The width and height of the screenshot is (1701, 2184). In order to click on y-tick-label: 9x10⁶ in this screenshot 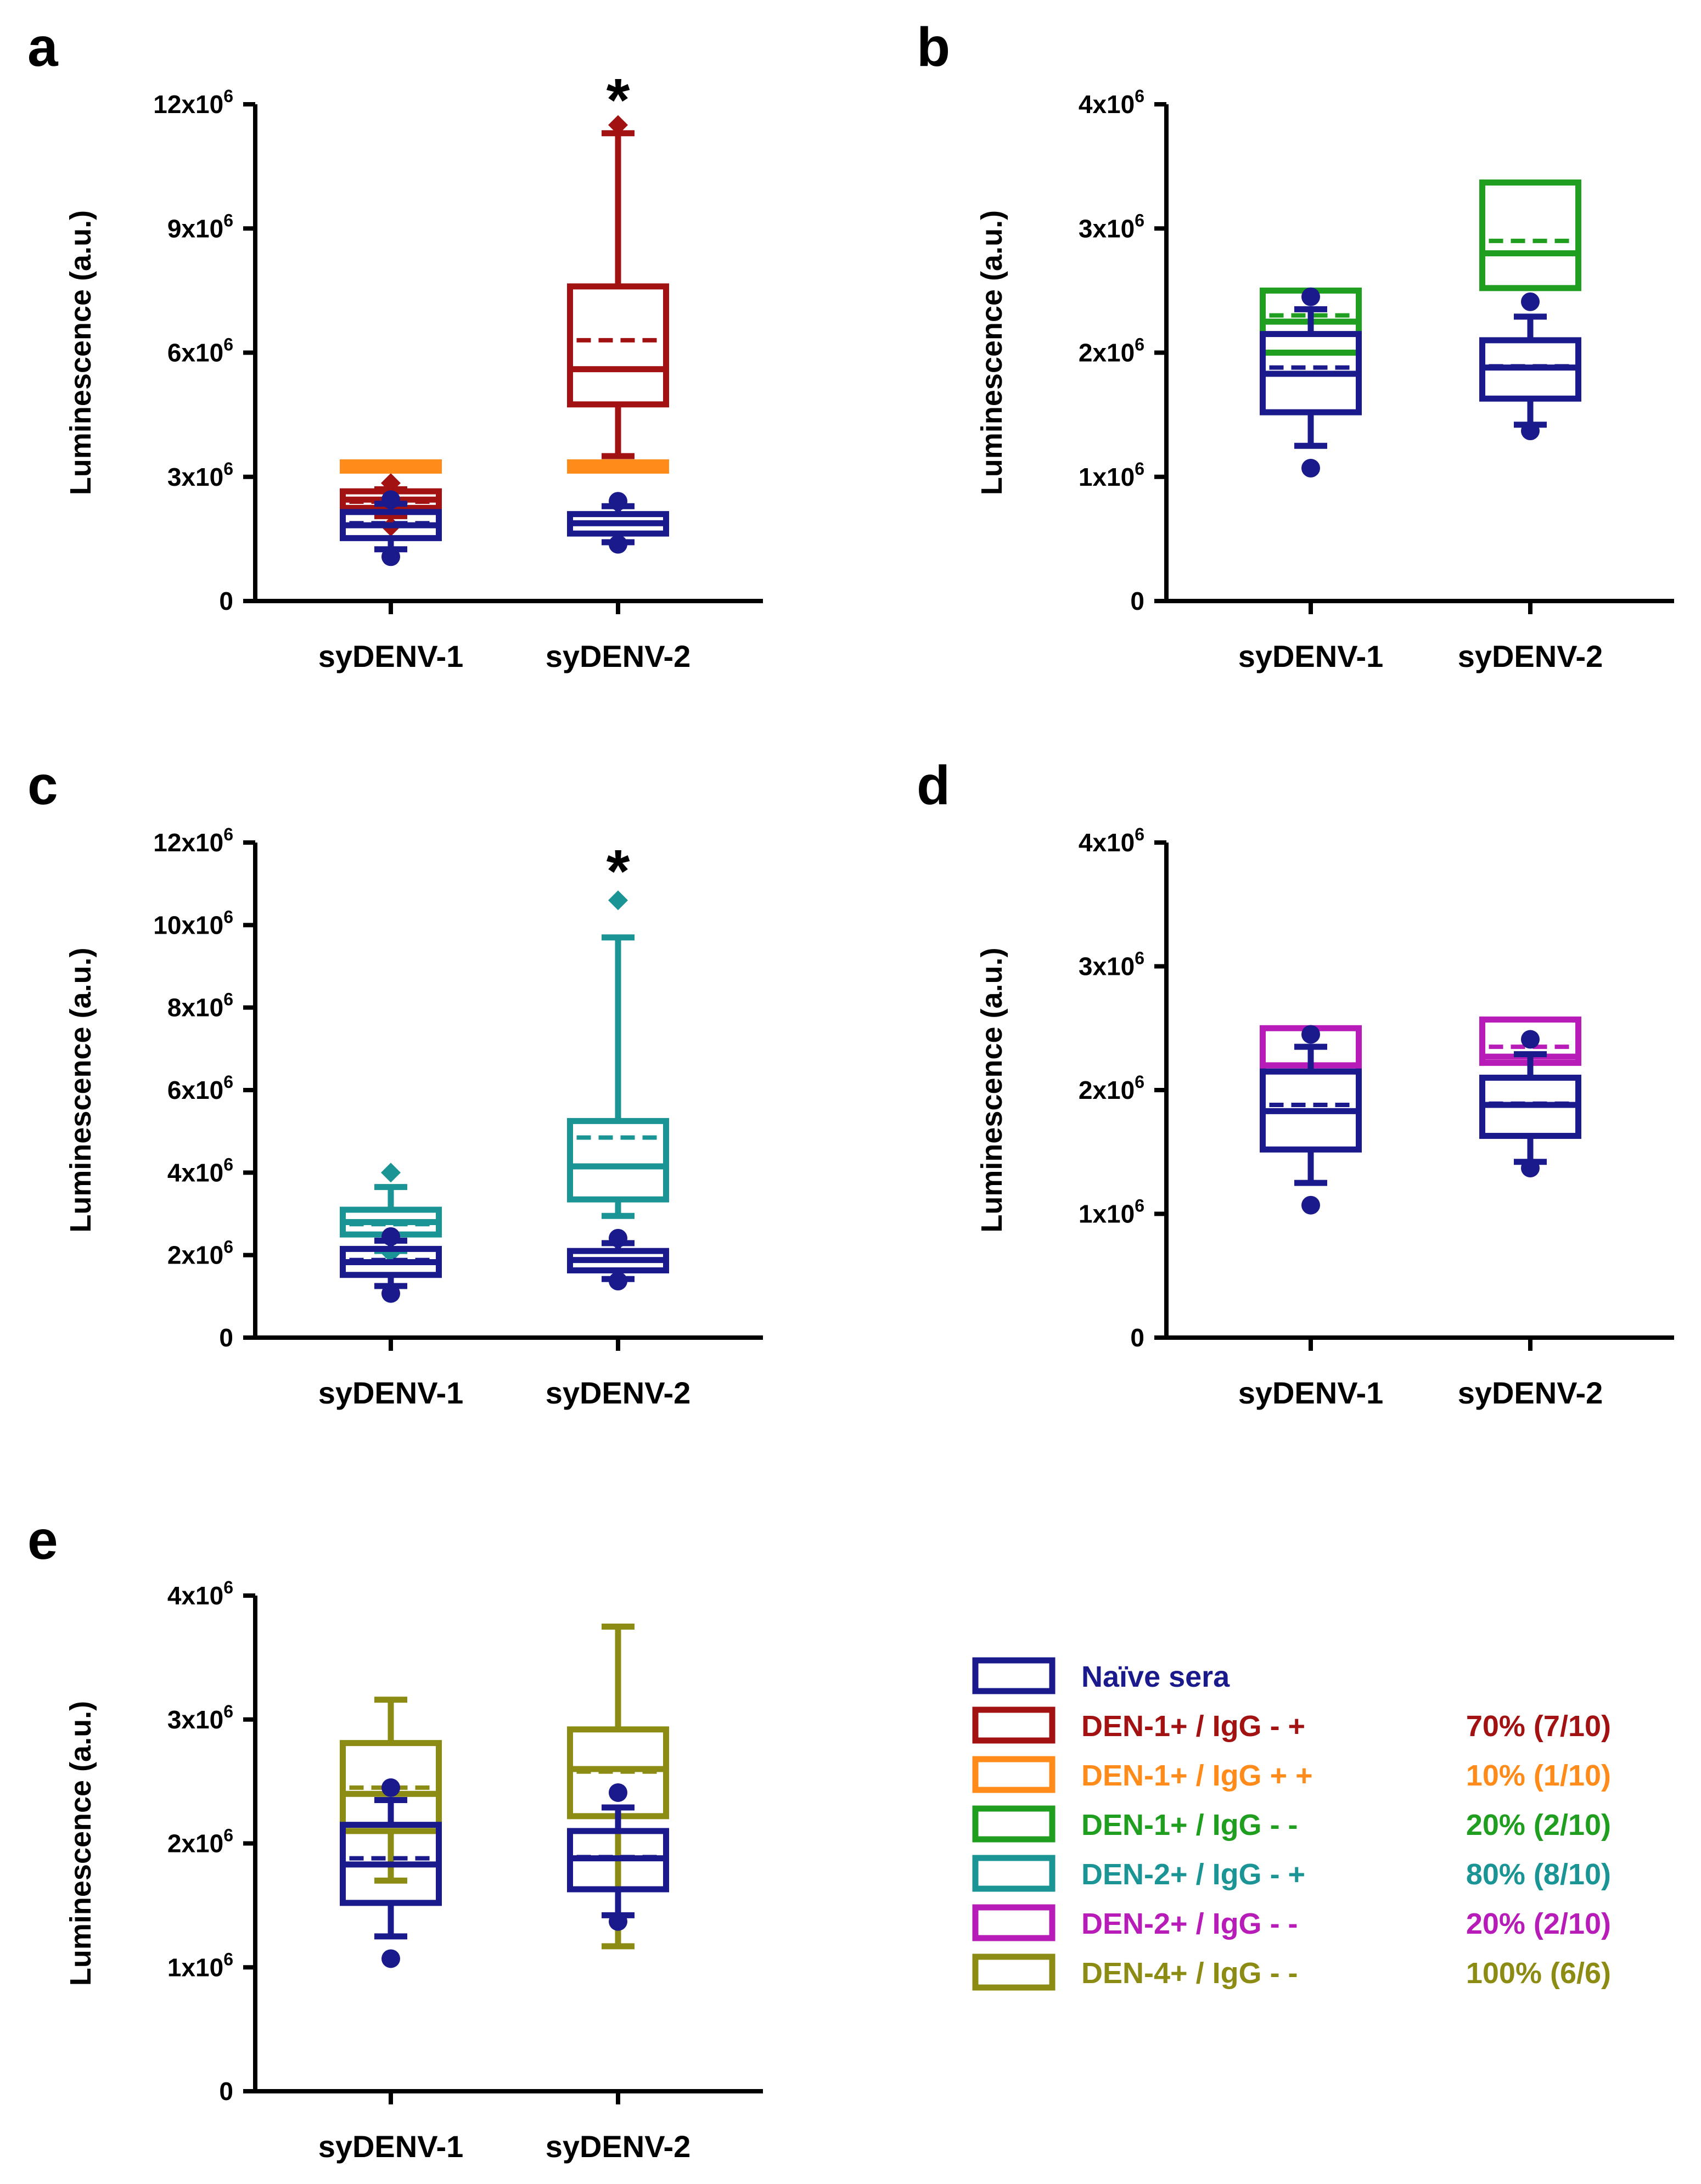, I will do `click(200, 226)`.